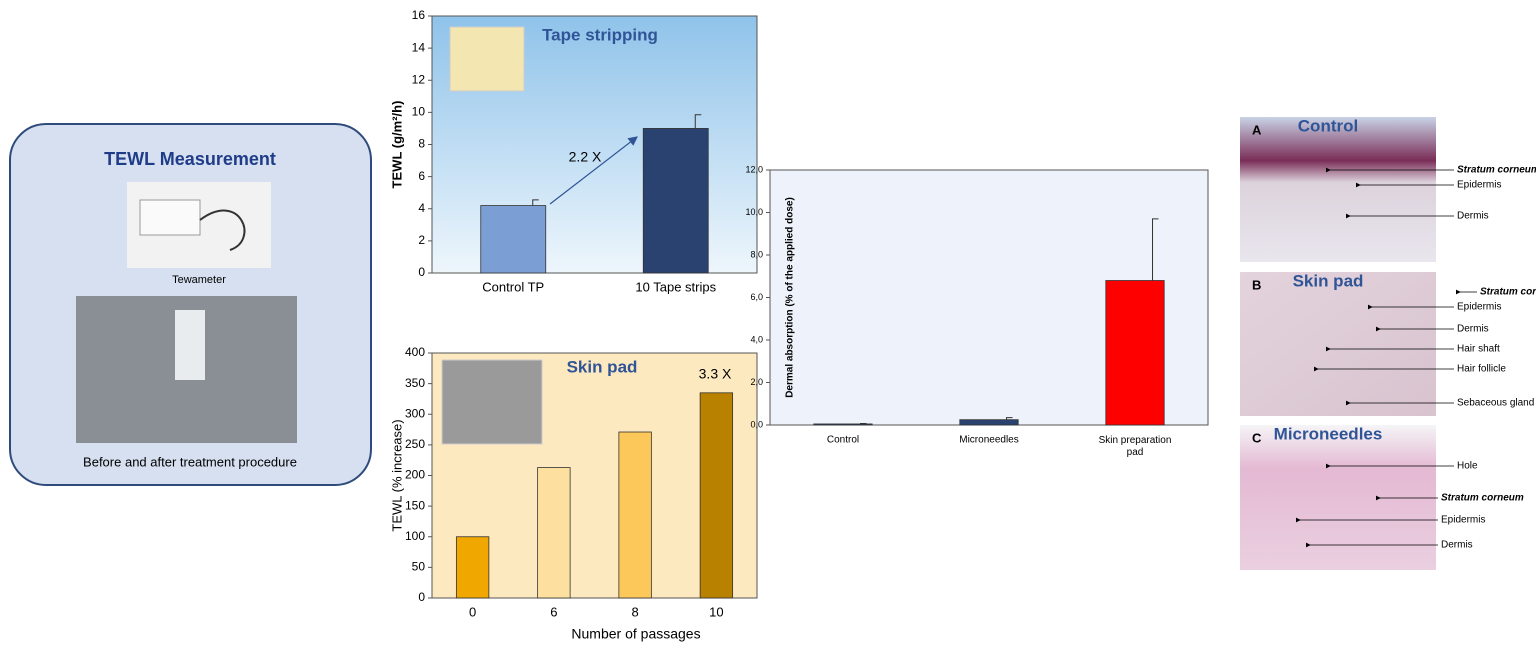 The image size is (1536, 653). What do you see at coordinates (419, 79) in the screenshot?
I see `y-tick-label: 12` at bounding box center [419, 79].